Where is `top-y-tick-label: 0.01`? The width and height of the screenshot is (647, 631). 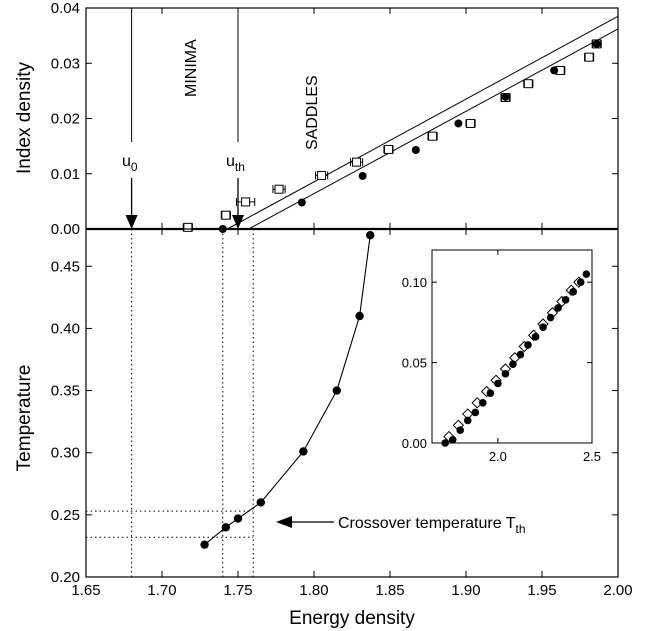
top-y-tick-label: 0.01 is located at coordinates (65, 174).